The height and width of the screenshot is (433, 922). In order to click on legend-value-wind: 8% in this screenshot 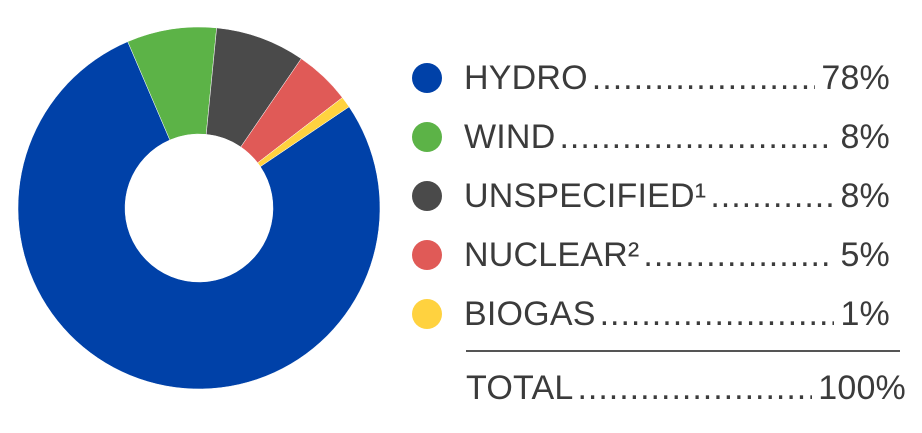, I will do `click(865, 136)`.